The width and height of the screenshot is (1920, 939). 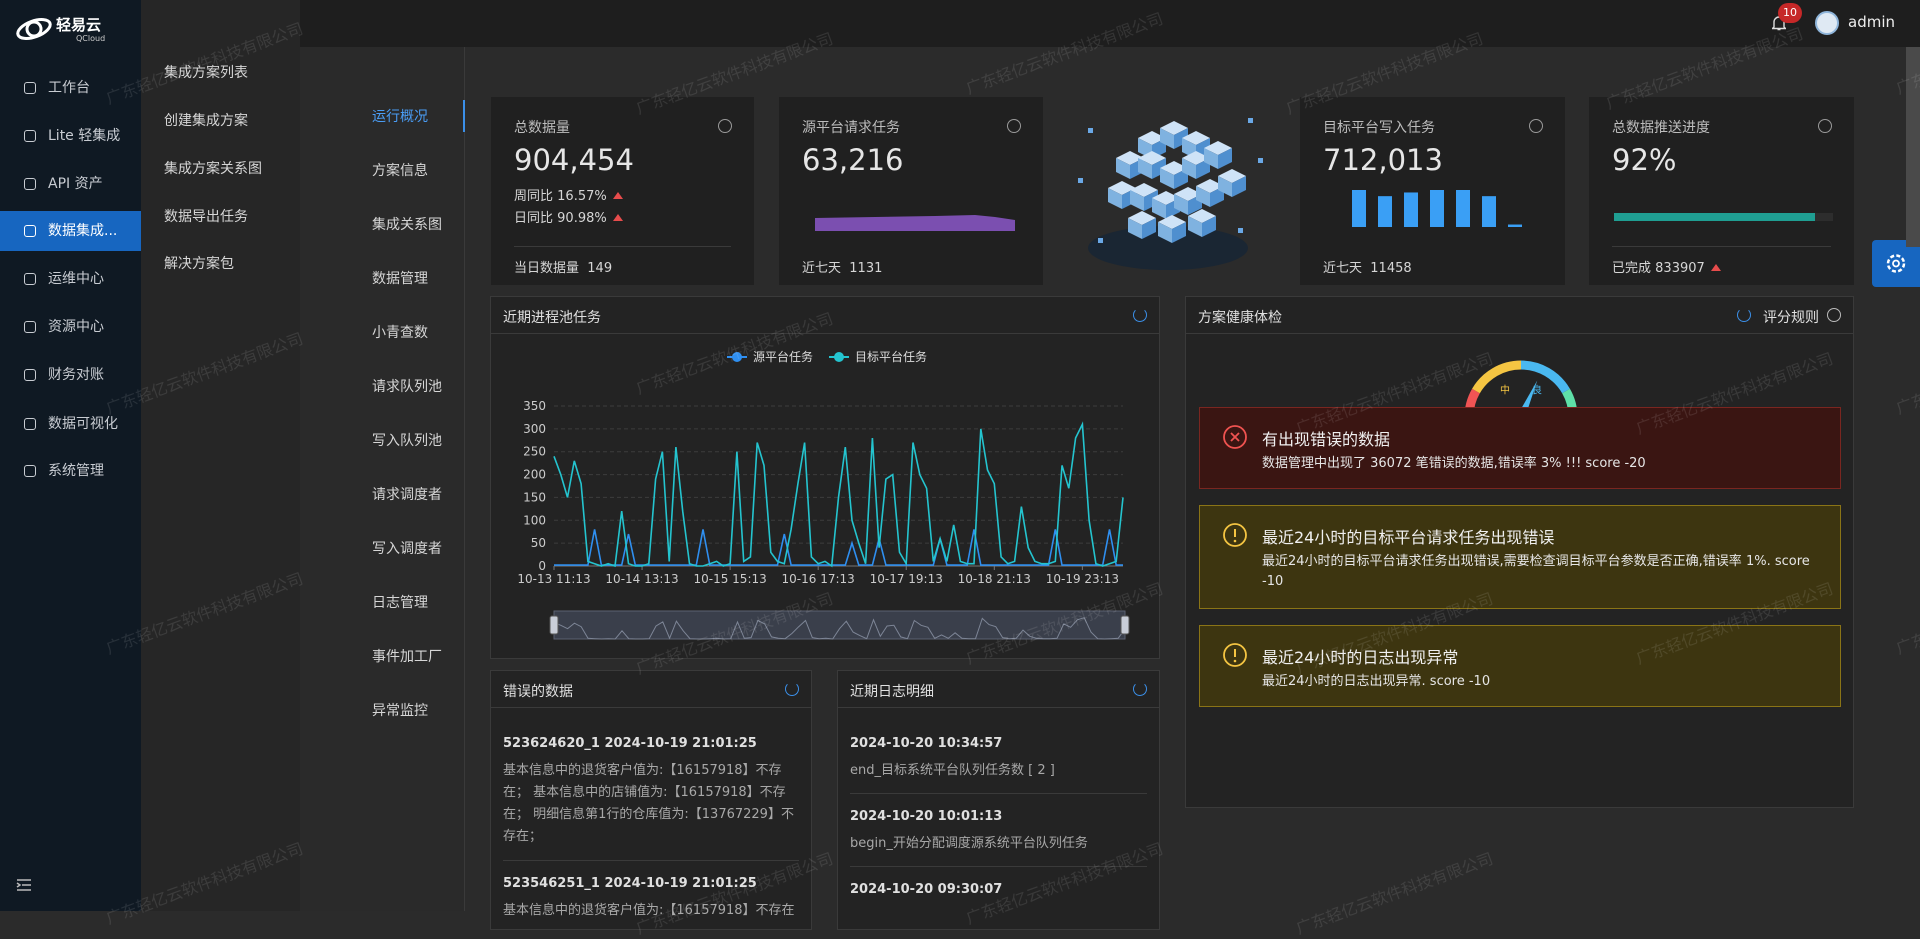 What do you see at coordinates (1411, 209) in the screenshot?
I see `mini-bar` at bounding box center [1411, 209].